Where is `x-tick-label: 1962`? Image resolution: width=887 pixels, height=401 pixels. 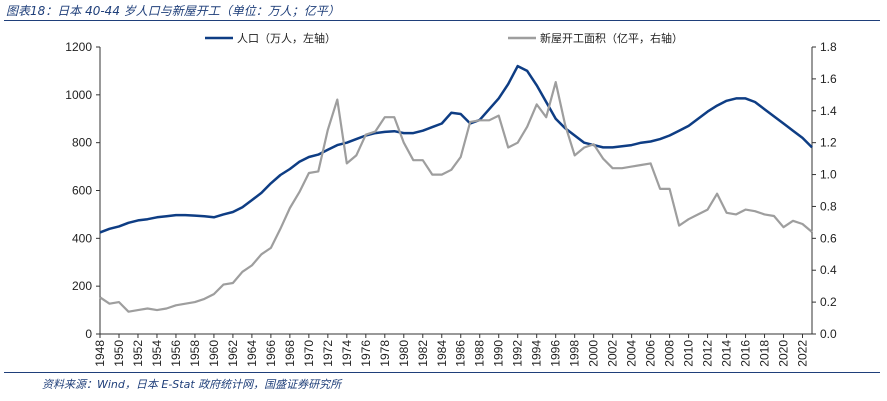
x-tick-label: 1962 is located at coordinates (233, 353).